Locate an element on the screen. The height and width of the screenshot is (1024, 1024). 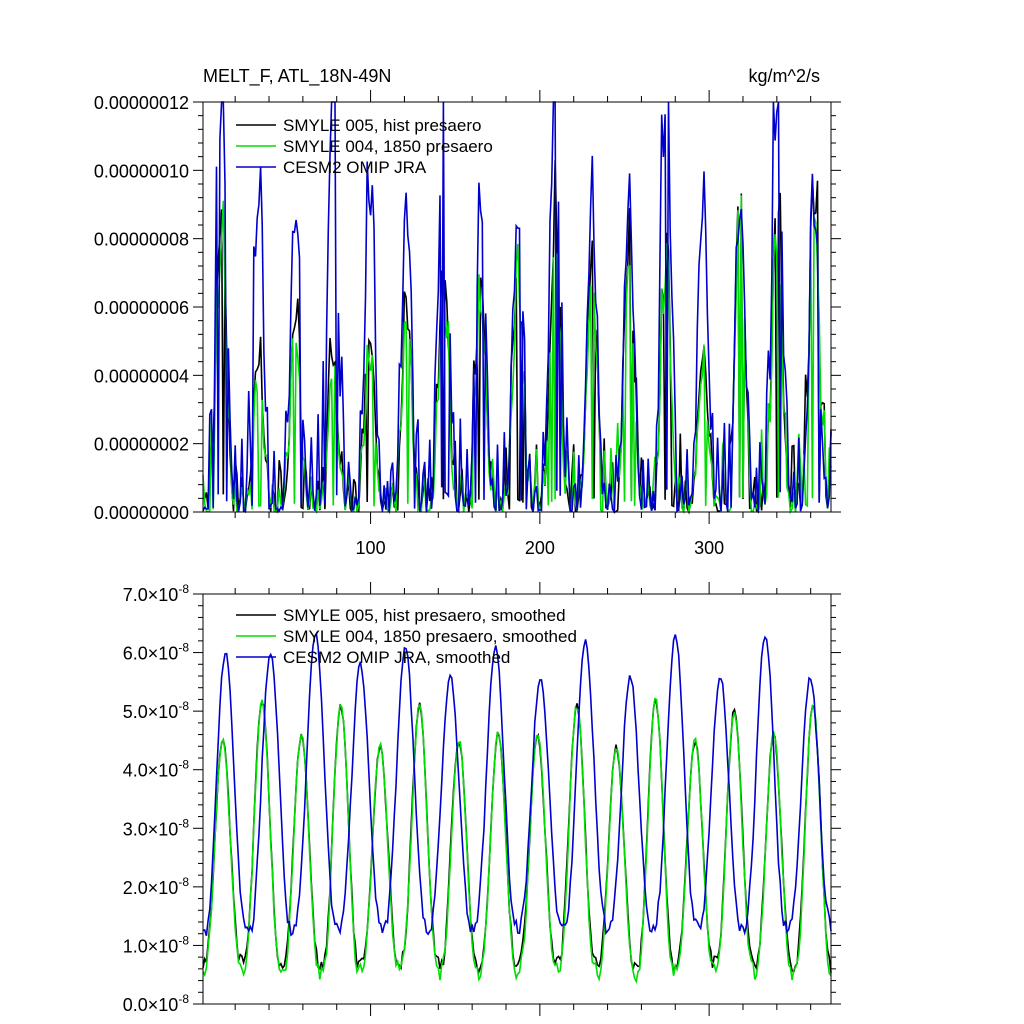
legend-label: SMYLE 004, 1850 presaero, smoothed is located at coordinates (430, 636).